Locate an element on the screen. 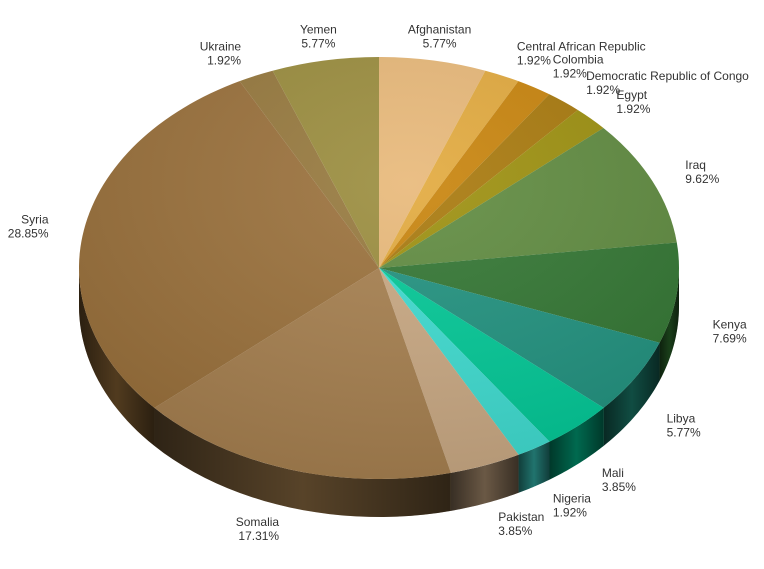 Image resolution: width=764 pixels, height=569 pixels. slice-name: Pakistan is located at coordinates (521, 517).